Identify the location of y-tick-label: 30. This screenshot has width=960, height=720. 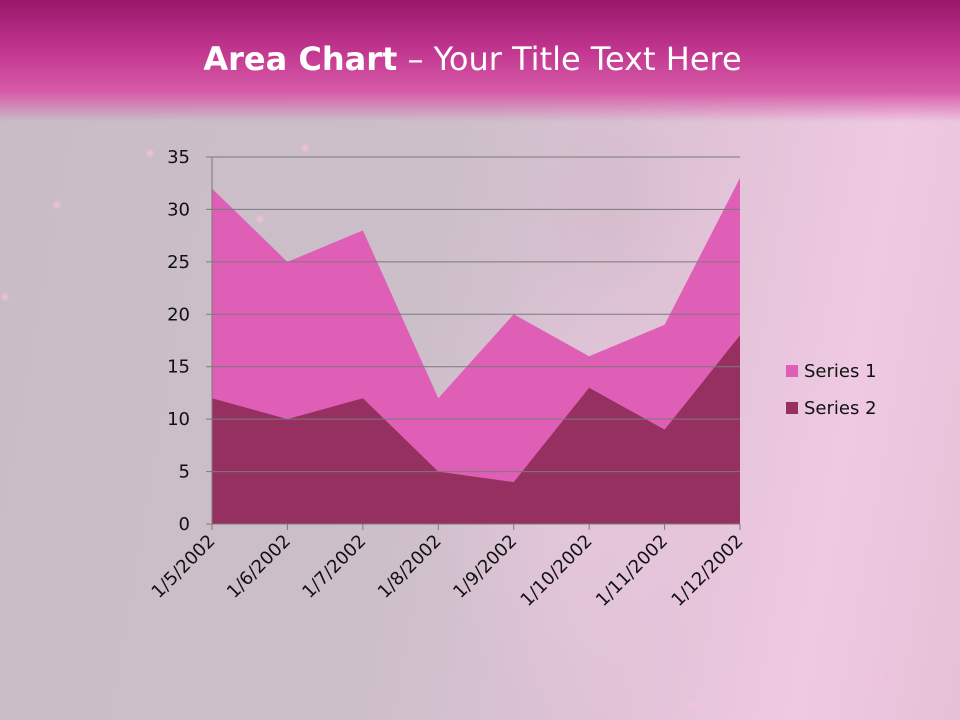
(178, 209).